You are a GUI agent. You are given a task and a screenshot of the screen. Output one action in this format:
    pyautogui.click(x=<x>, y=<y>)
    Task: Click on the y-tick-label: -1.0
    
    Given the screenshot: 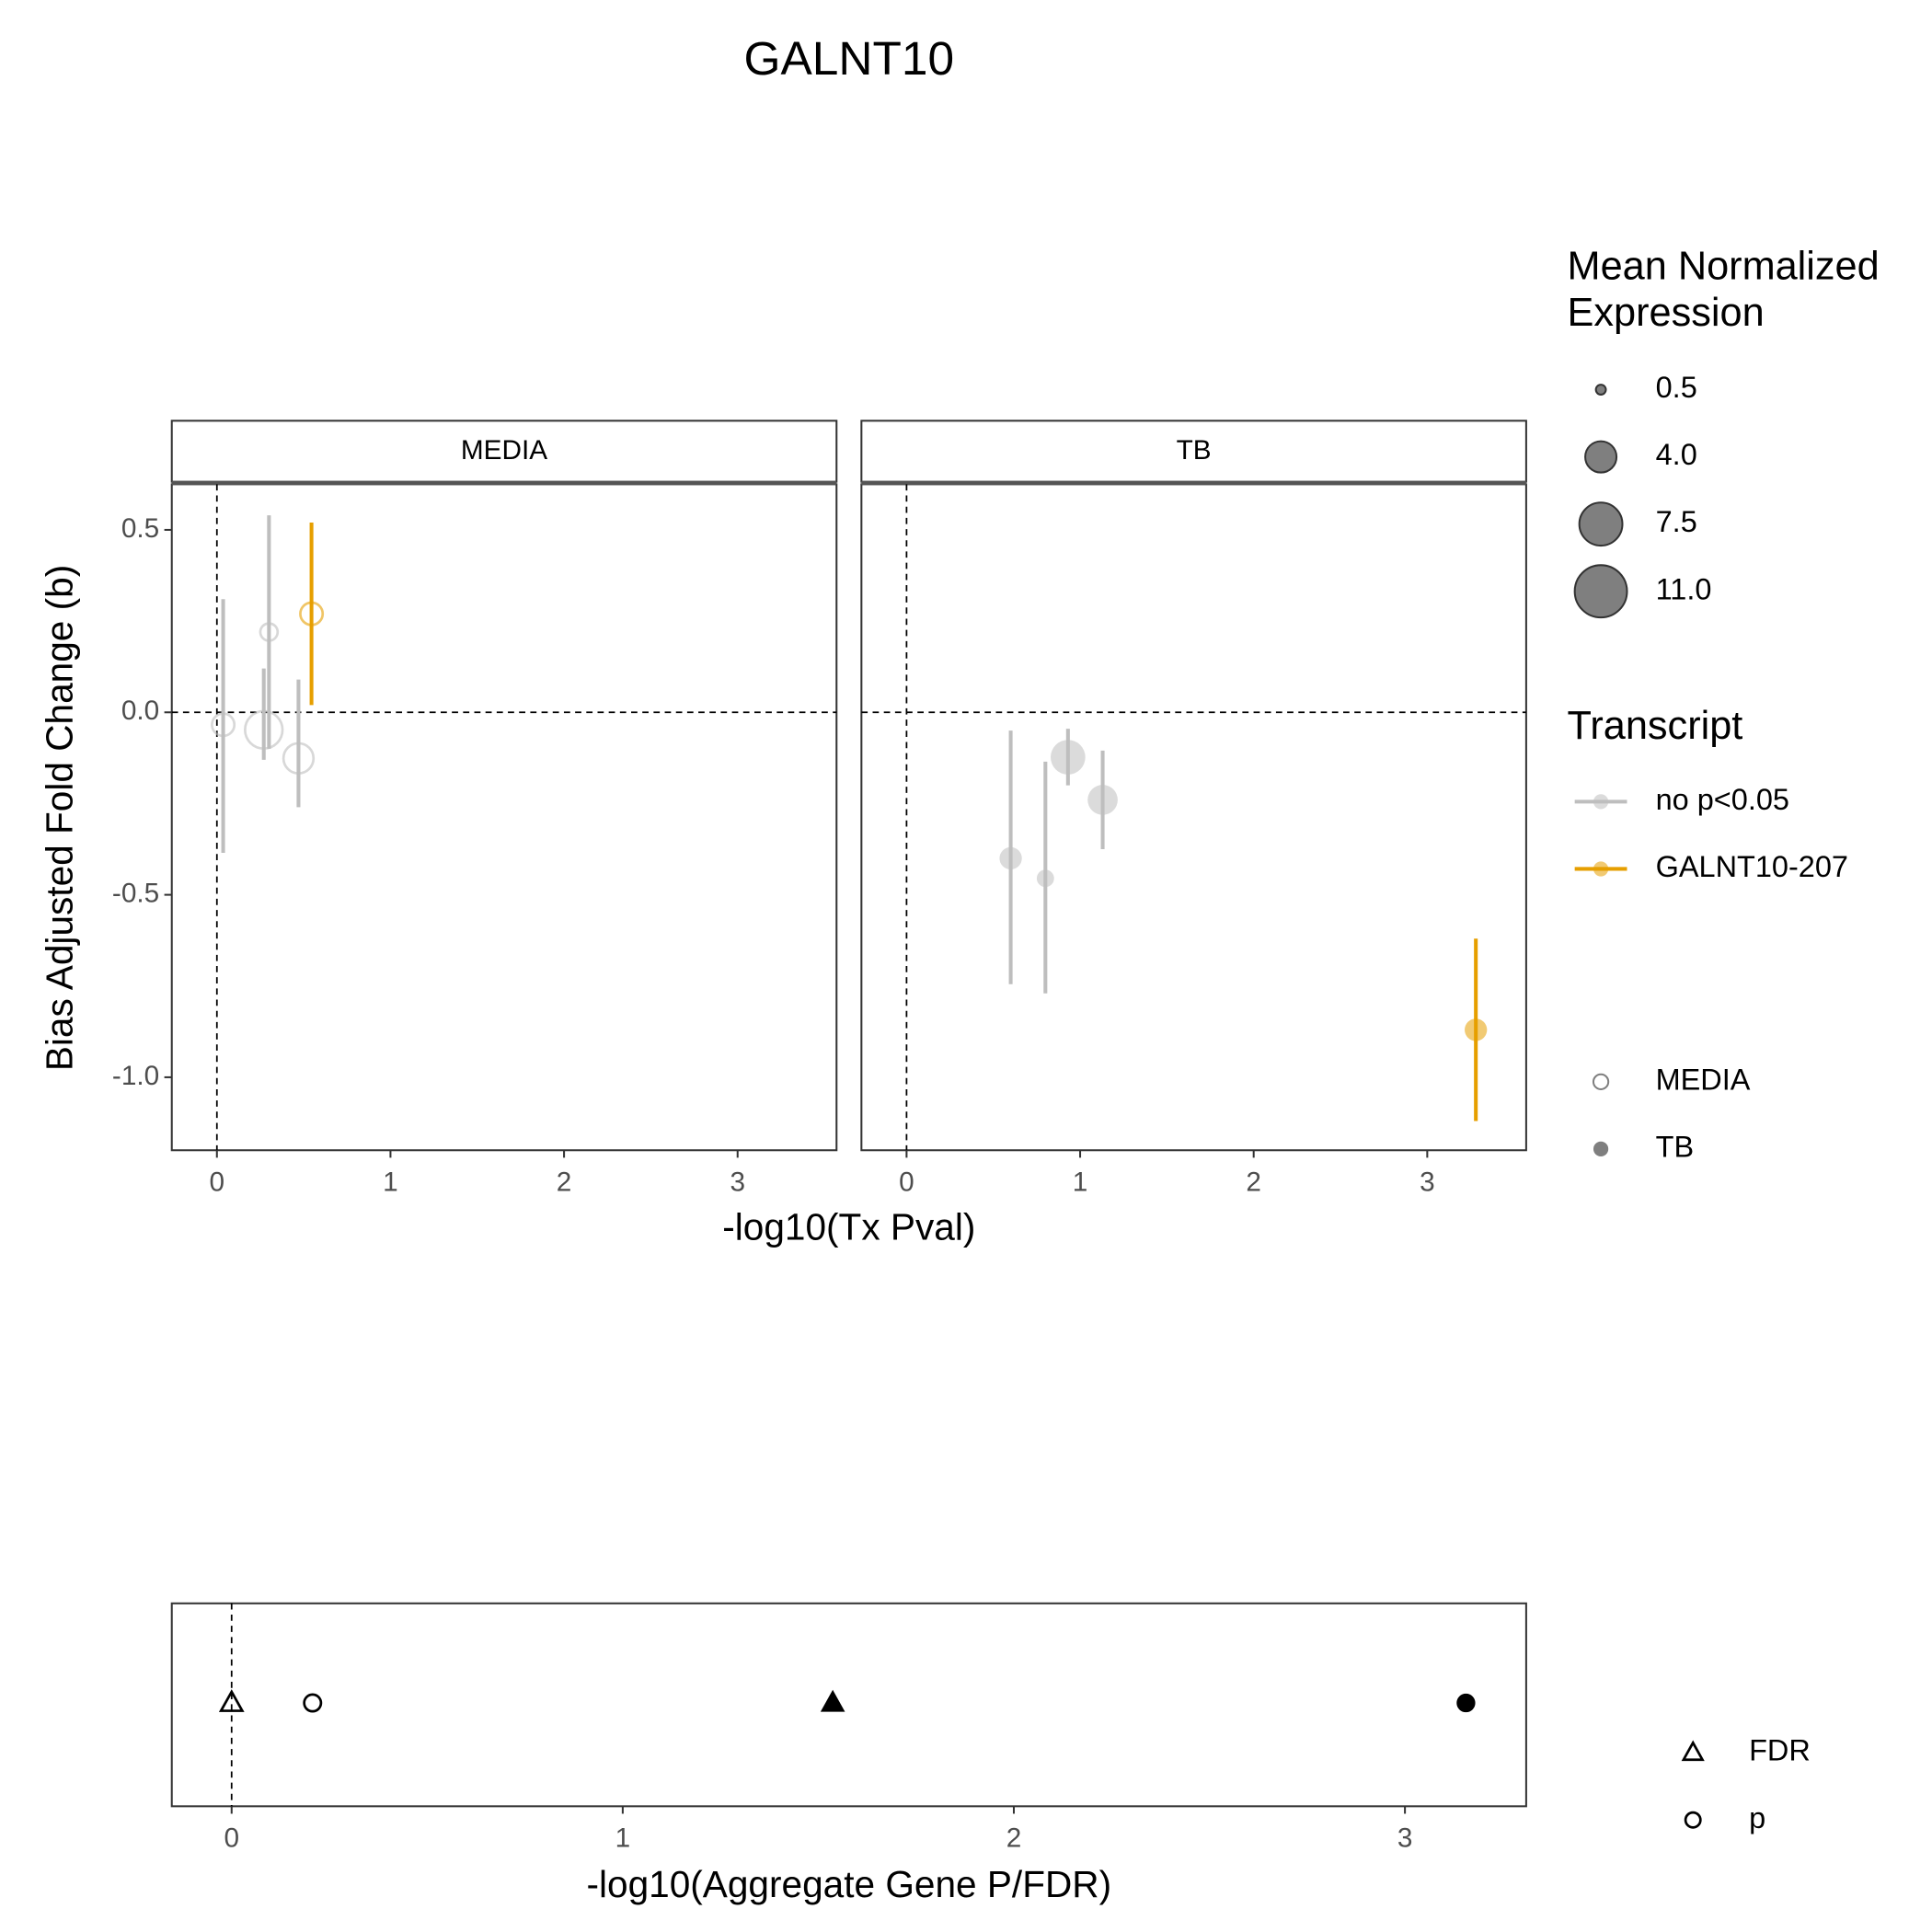 What is the action you would take?
    pyautogui.click(x=135, y=1076)
    